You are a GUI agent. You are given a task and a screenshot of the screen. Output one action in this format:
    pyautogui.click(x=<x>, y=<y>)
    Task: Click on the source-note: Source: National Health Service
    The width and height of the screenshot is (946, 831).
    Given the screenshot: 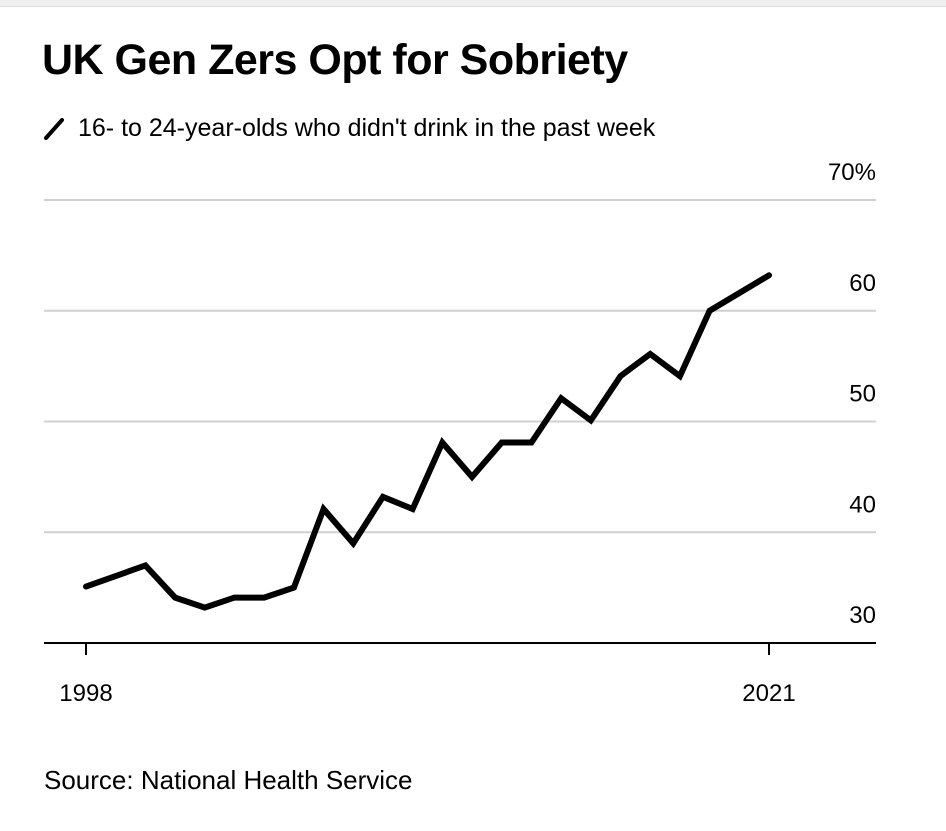 What is the action you would take?
    pyautogui.click(x=228, y=780)
    